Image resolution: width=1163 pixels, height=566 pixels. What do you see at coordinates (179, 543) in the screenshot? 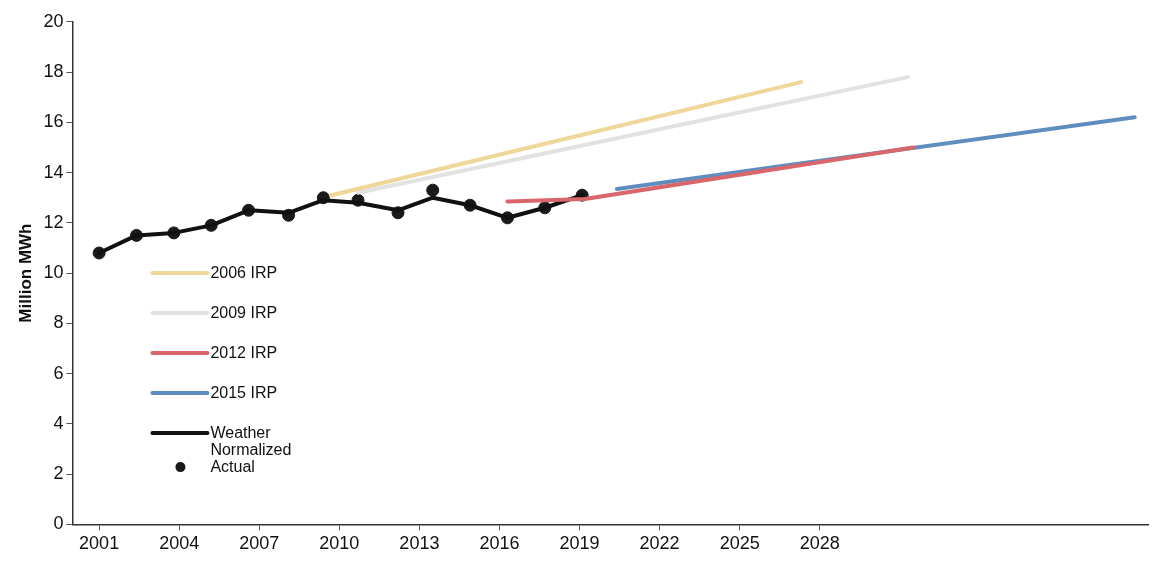
I see `x-tick-label: 2004` at bounding box center [179, 543].